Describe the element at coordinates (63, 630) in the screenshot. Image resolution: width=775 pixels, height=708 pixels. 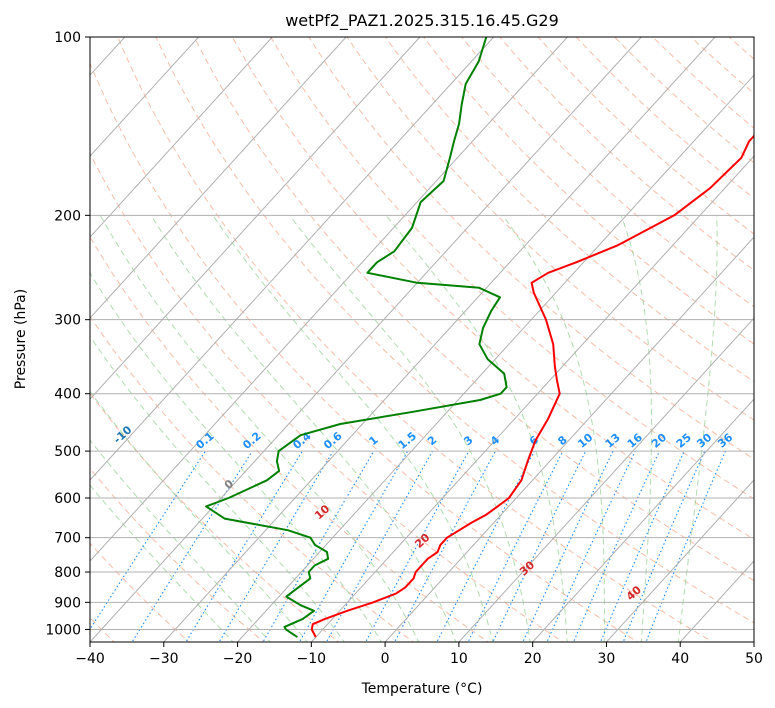
I see `y-tick-label: 1000` at that location.